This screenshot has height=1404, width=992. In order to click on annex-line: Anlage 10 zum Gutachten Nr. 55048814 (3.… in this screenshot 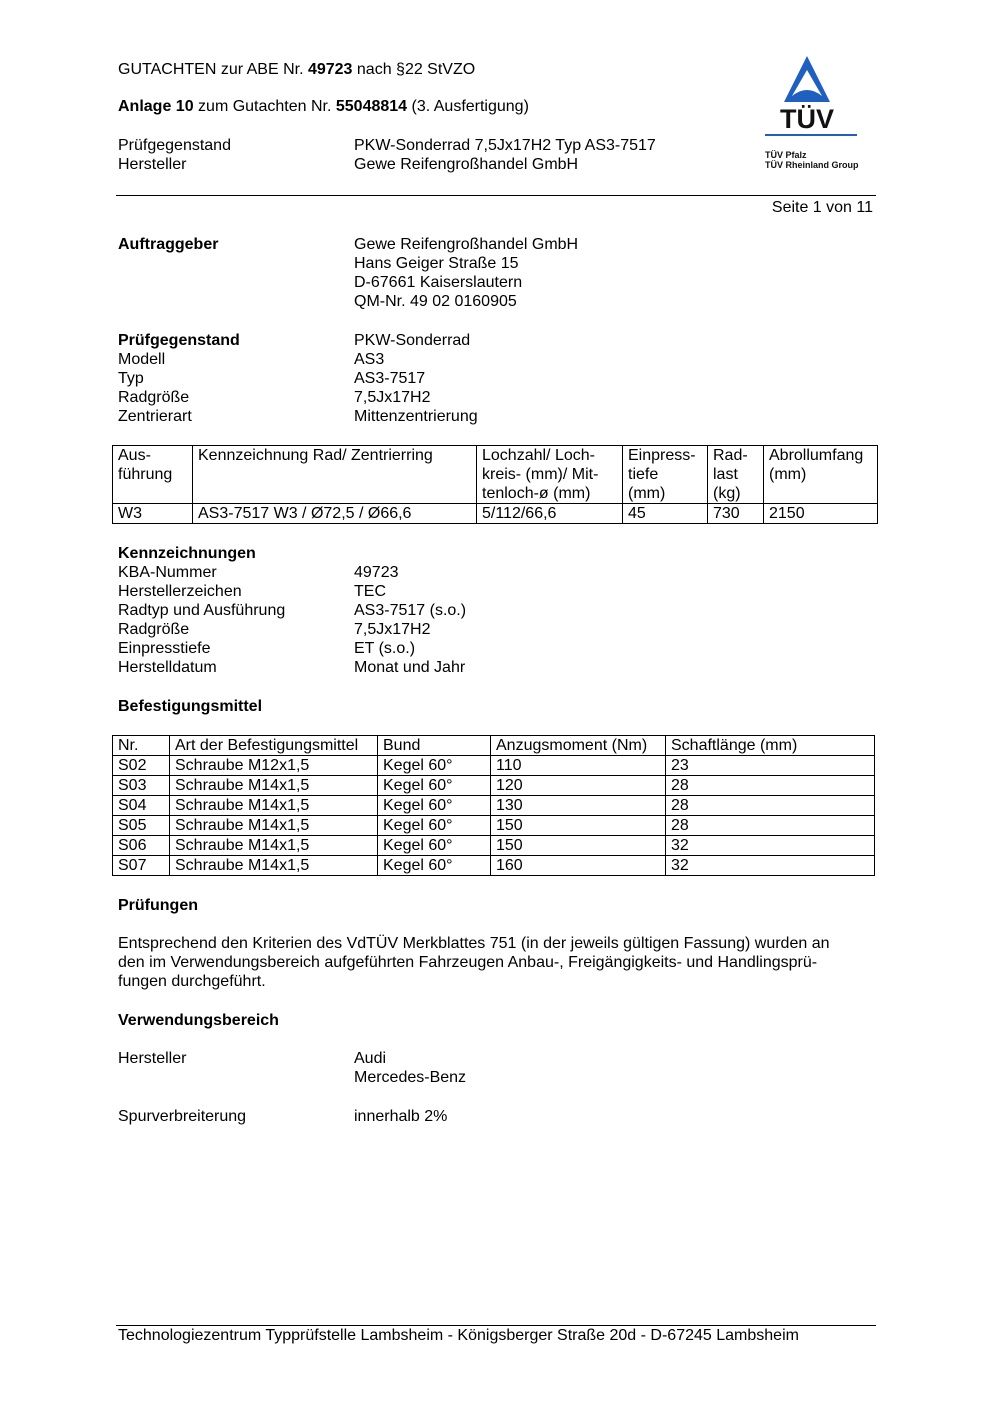, I will do `click(323, 106)`.